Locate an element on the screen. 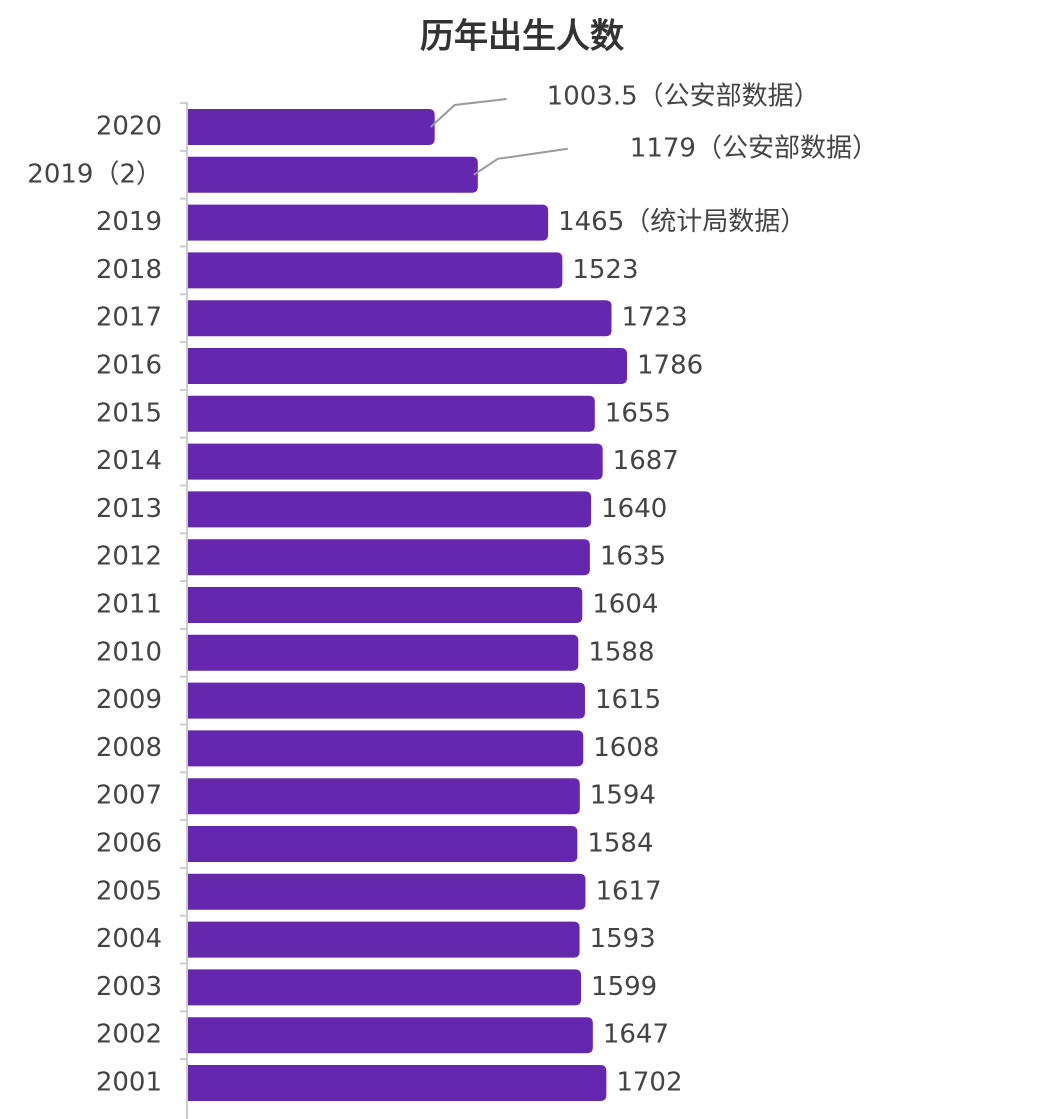 This screenshot has height=1119, width=1064. y-tick-label: 2008 is located at coordinates (129, 748).